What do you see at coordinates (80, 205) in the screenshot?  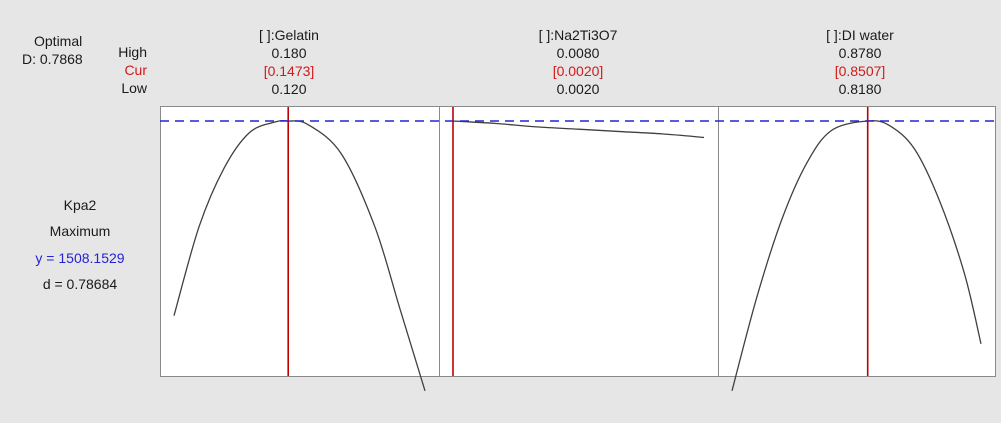 I see `response-name: Kpa2` at bounding box center [80, 205].